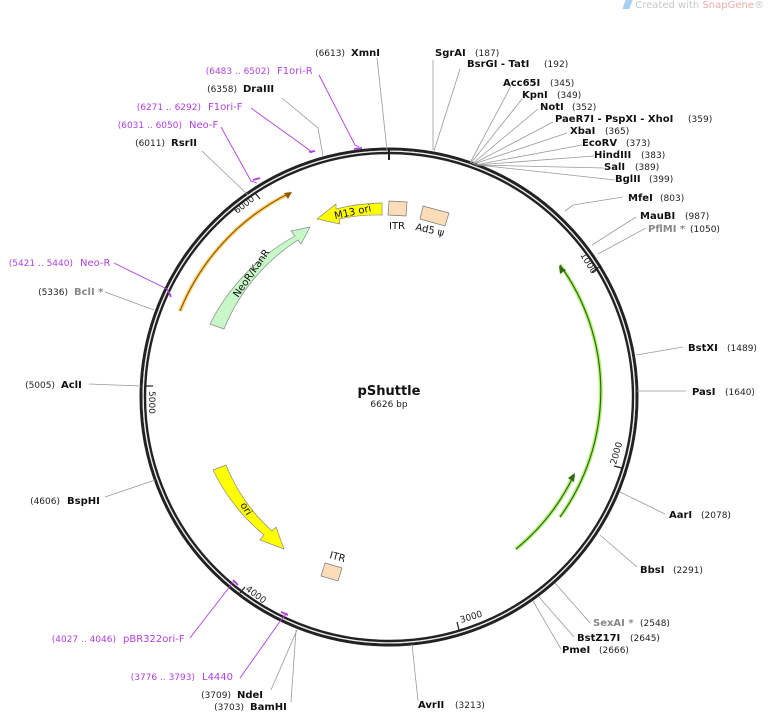  I want to click on svg-text: pBR322ori-F, so click(154, 639).